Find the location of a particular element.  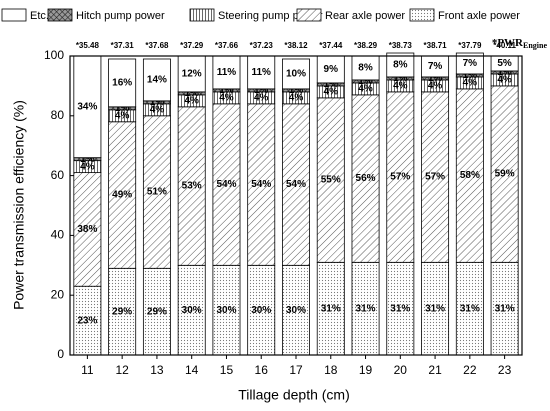

x-tick-label: 14 is located at coordinates (192, 370).